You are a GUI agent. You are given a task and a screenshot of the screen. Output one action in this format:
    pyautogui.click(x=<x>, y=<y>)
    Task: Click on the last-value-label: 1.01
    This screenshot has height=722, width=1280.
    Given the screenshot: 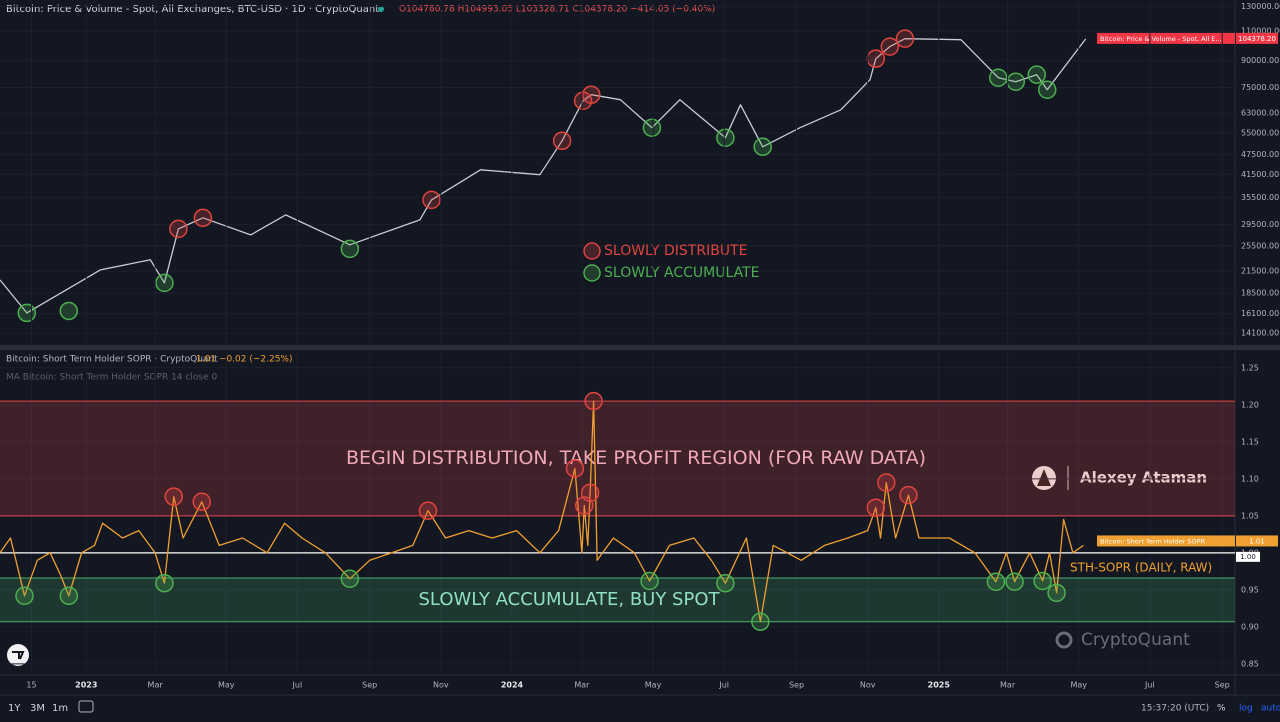 What is the action you would take?
    pyautogui.click(x=1257, y=541)
    